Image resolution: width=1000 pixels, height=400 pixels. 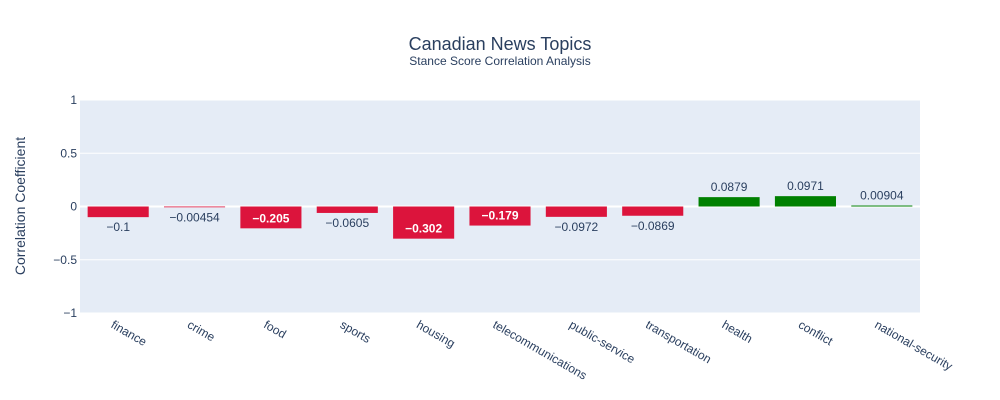 I want to click on bar-conflict, so click(x=805, y=201).